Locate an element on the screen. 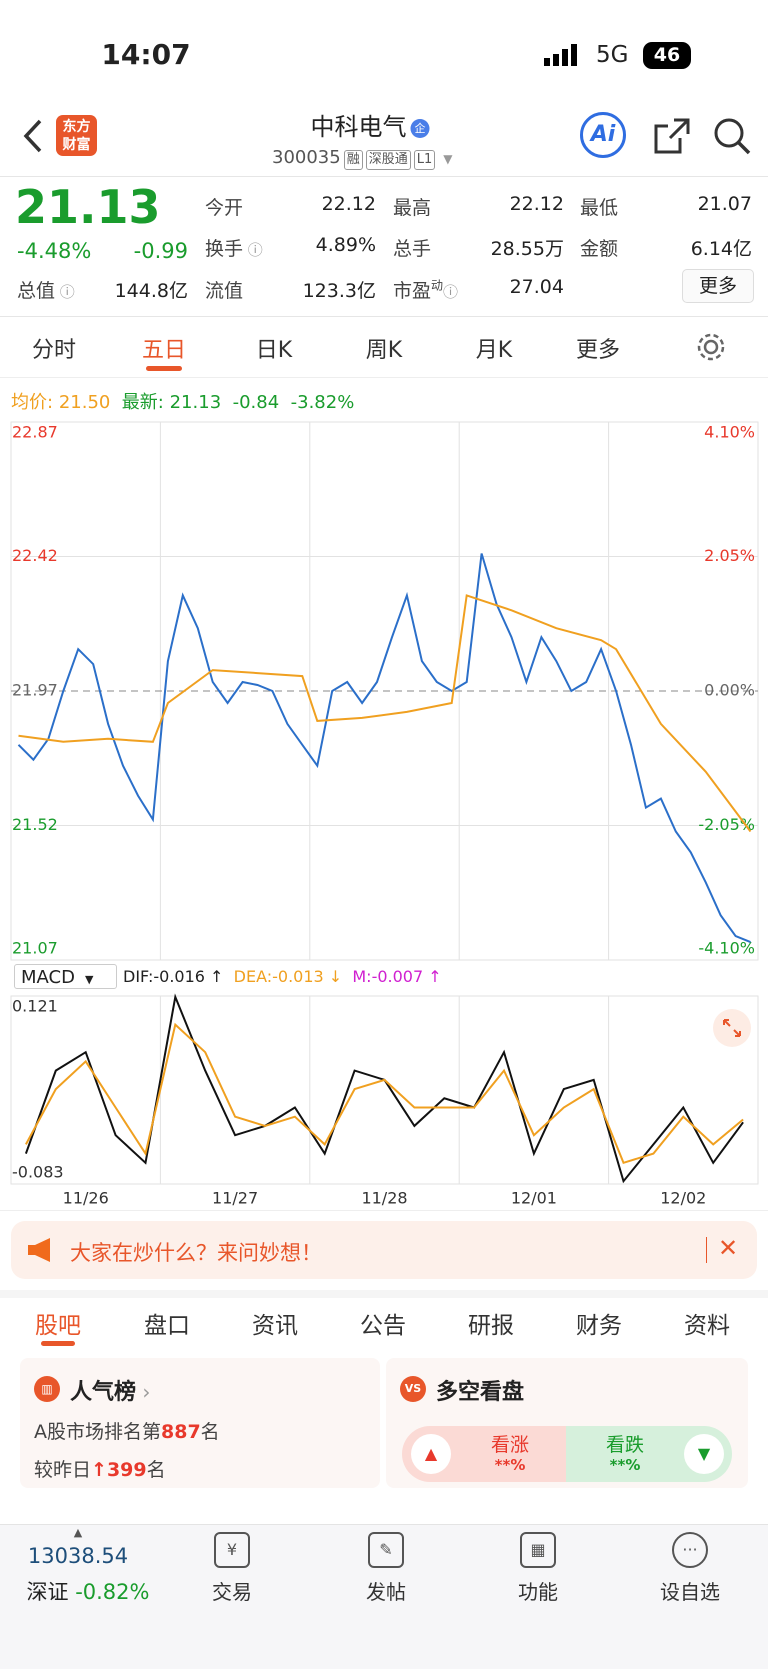  content-tab: 资讯 is located at coordinates (275, 1326).